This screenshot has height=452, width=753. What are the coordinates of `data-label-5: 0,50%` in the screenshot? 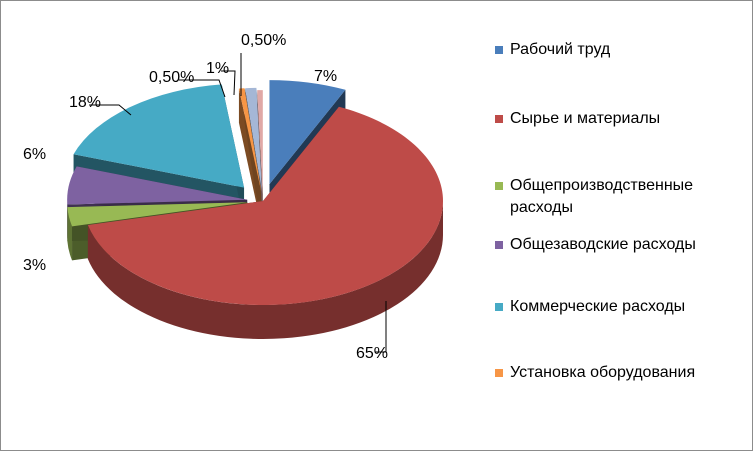 It's located at (171, 77).